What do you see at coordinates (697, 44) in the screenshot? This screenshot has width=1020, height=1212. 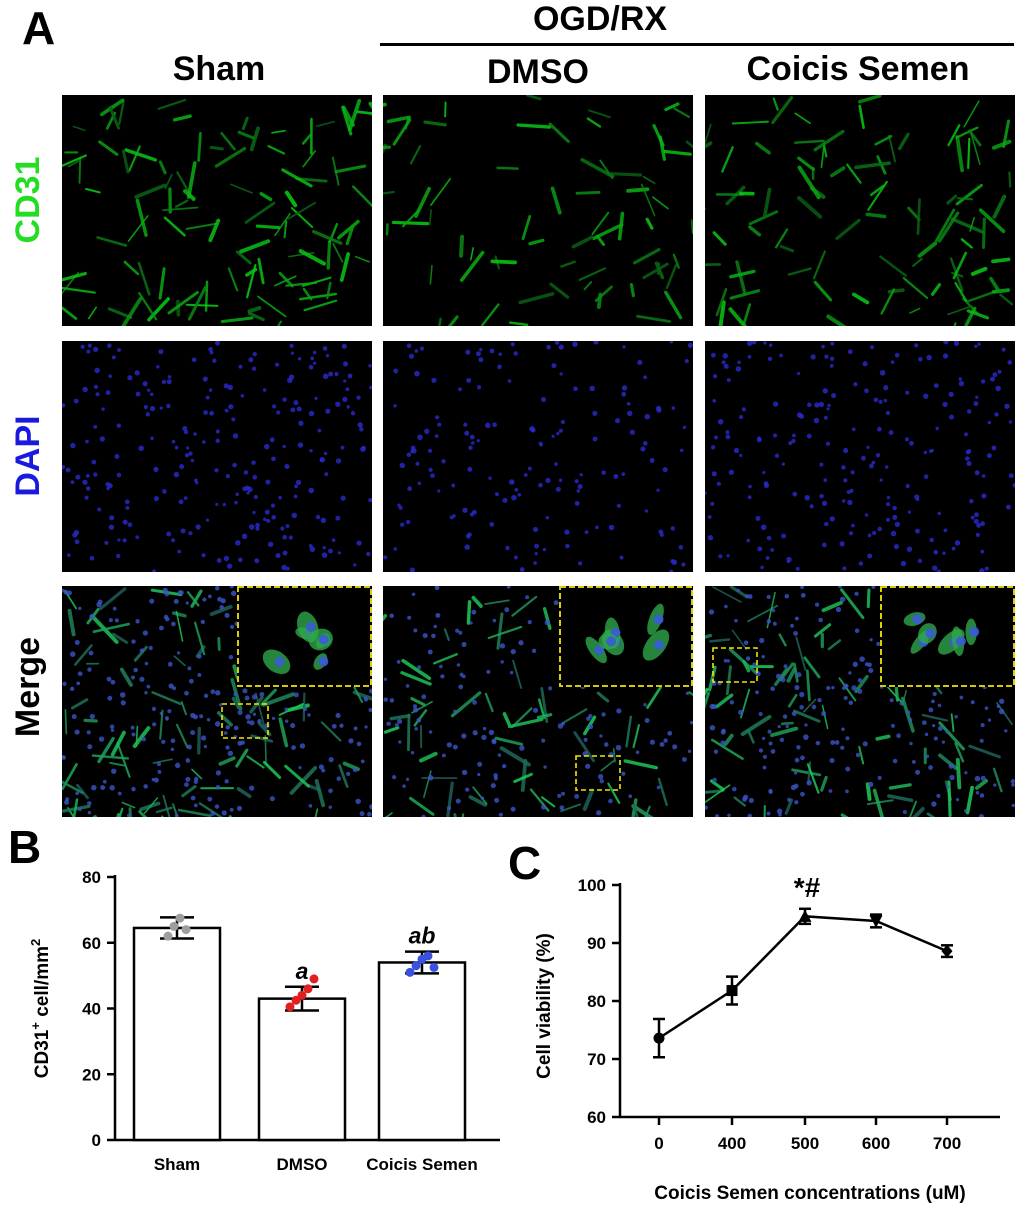 I see `group-header-line` at bounding box center [697, 44].